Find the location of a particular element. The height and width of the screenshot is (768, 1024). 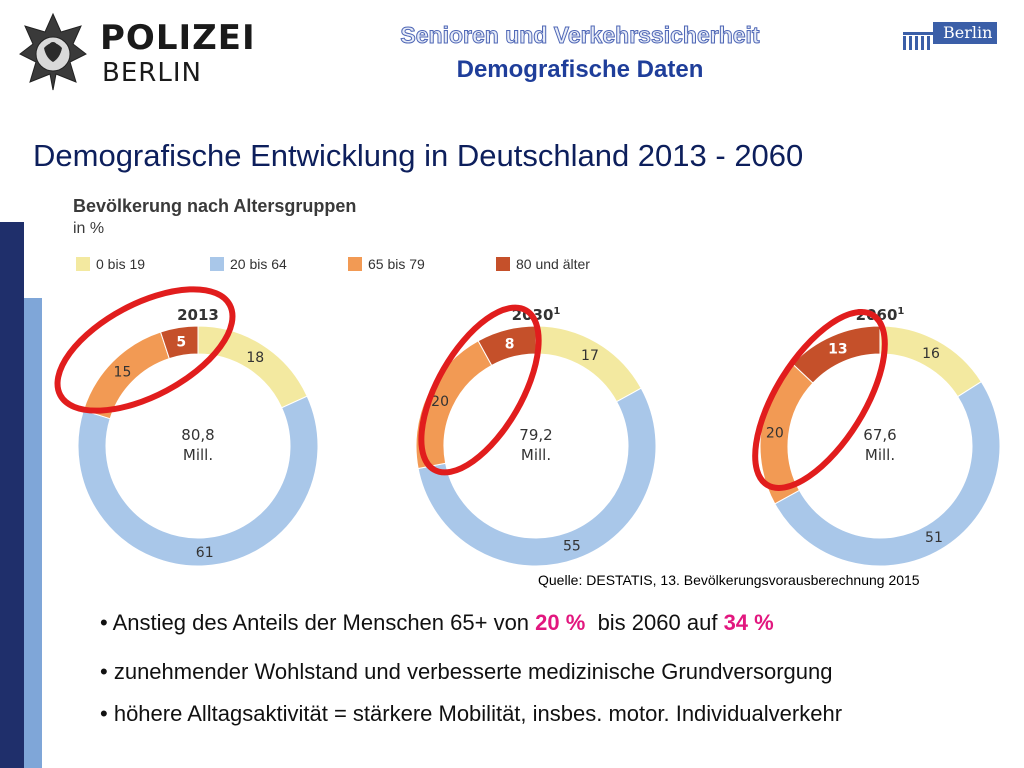

segment-value-label: 16 is located at coordinates (931, 354).